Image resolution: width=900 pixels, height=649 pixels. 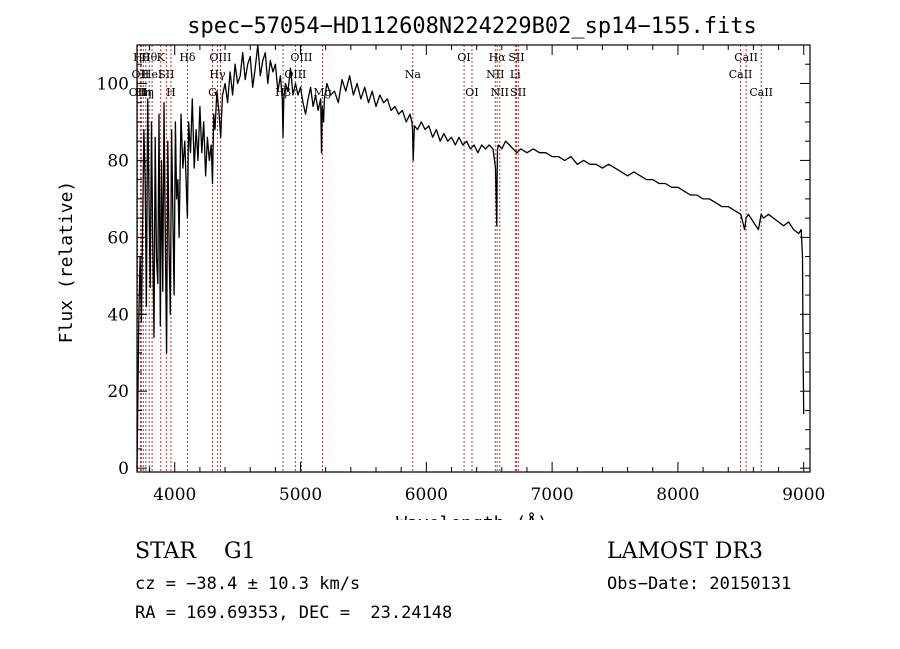 What do you see at coordinates (66, 262) in the screenshot?
I see `y-axis-label: Flux (relative)` at bounding box center [66, 262].